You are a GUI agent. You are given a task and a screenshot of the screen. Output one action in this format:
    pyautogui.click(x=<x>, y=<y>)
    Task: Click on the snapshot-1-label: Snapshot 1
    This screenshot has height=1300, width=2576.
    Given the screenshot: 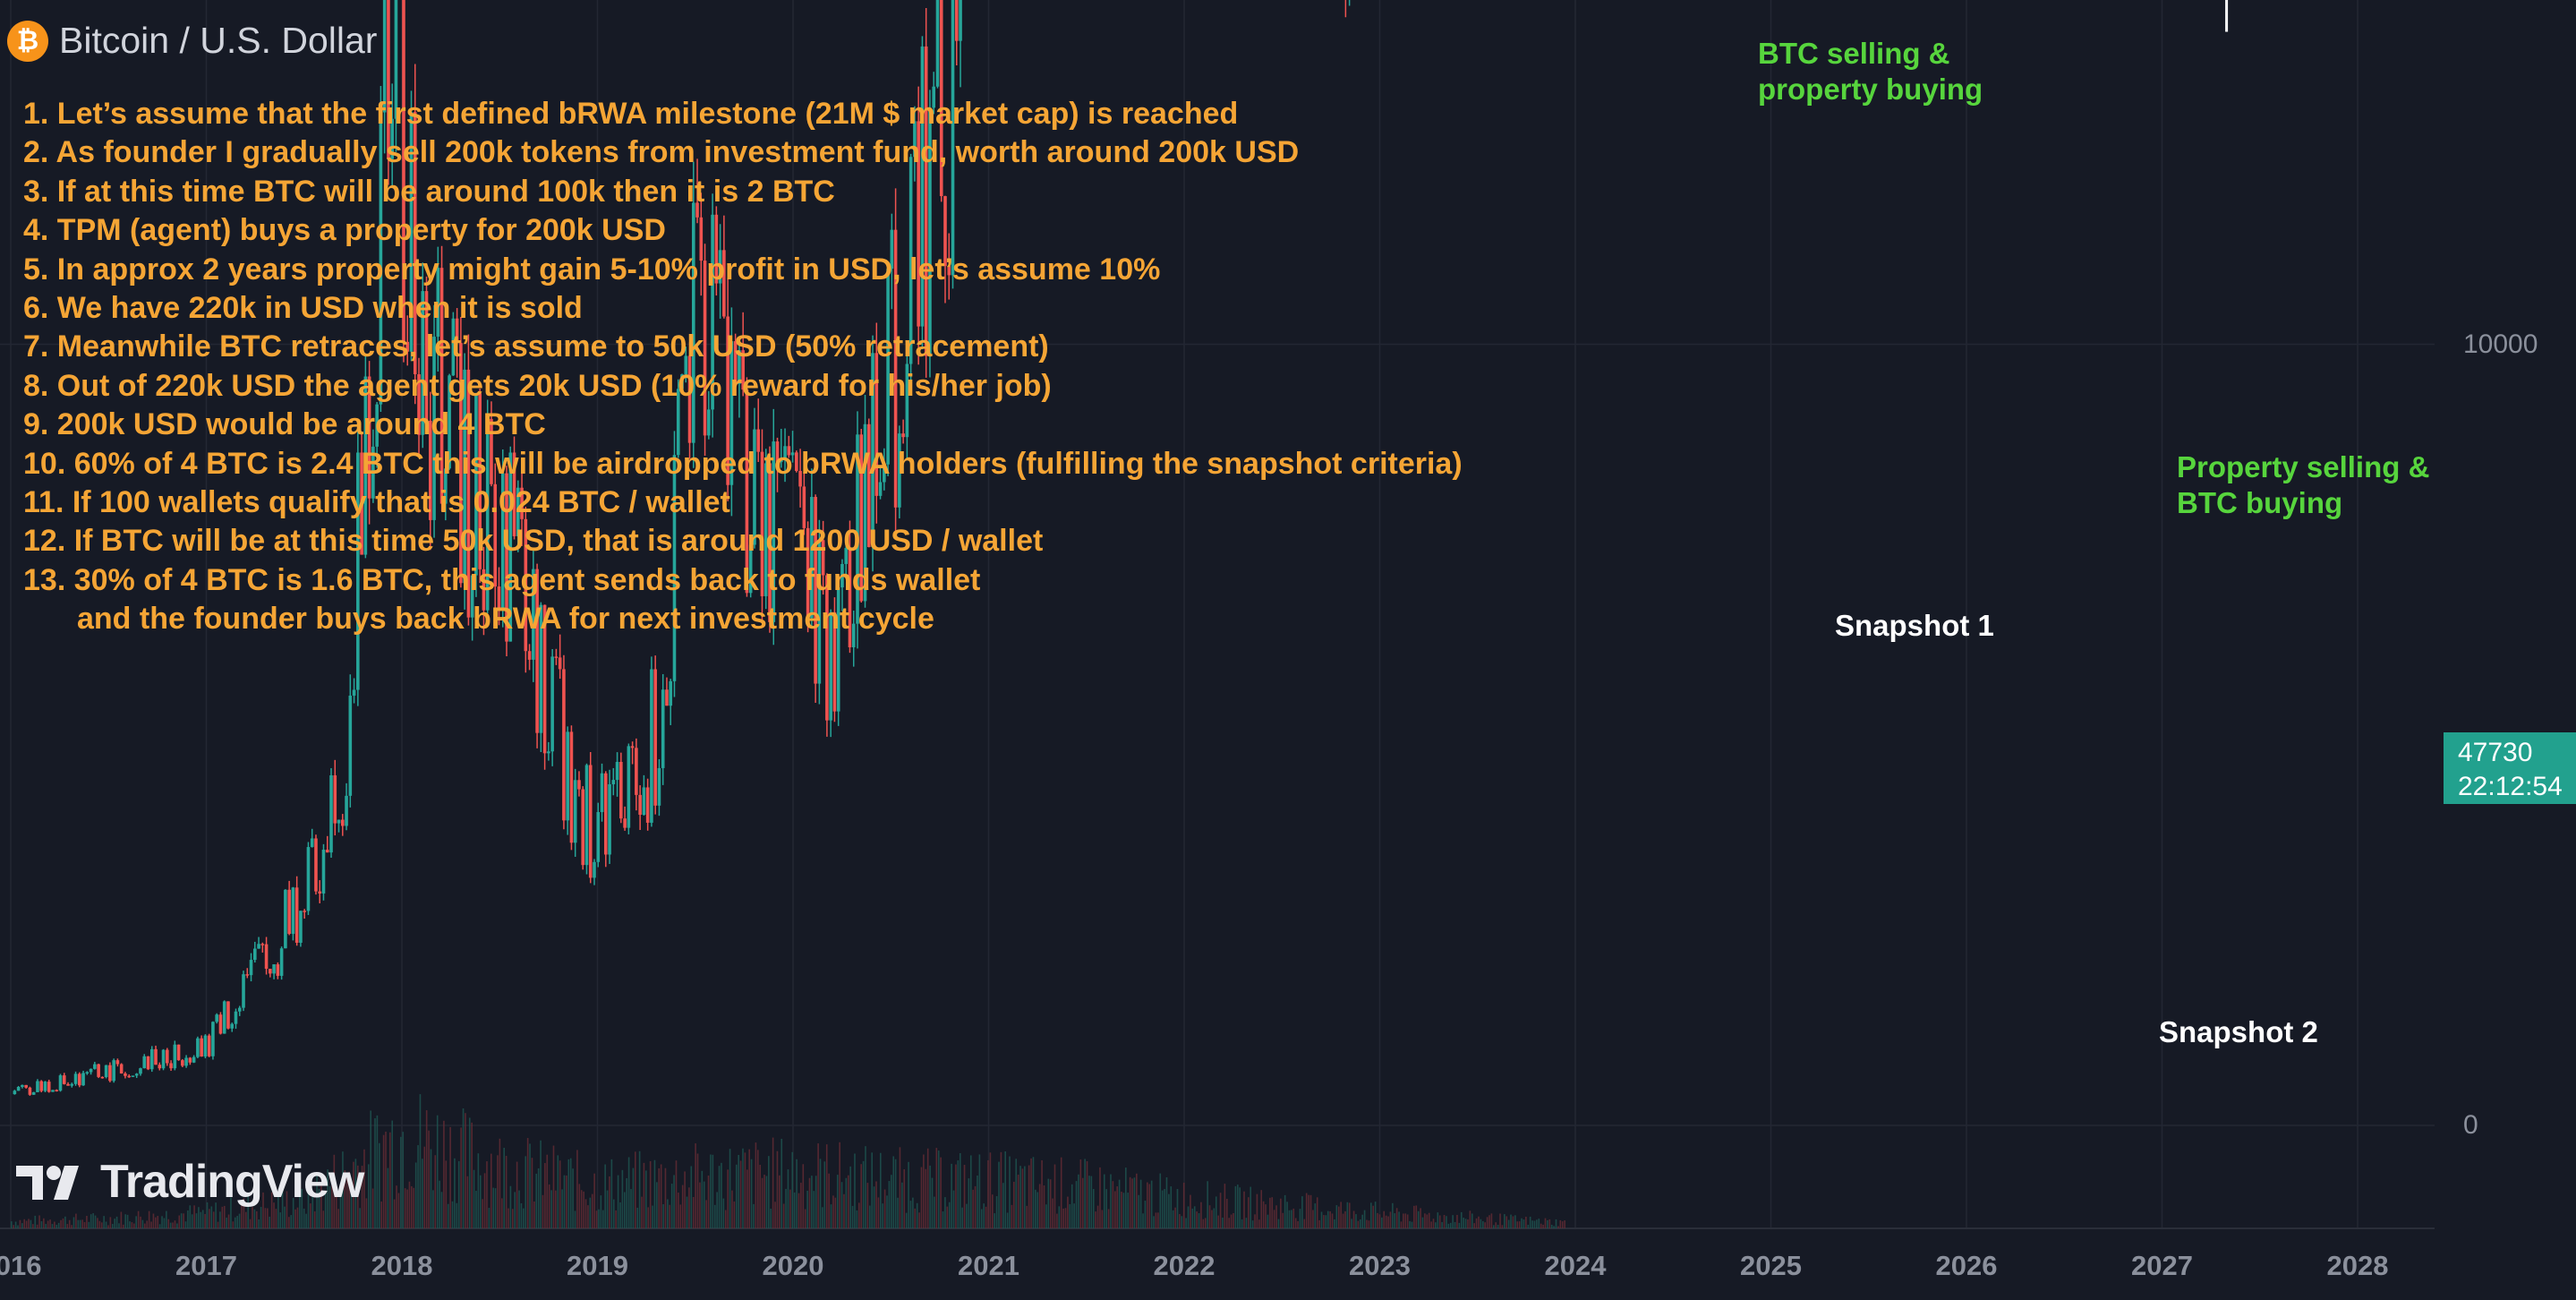 What is the action you would take?
    pyautogui.click(x=1914, y=625)
    